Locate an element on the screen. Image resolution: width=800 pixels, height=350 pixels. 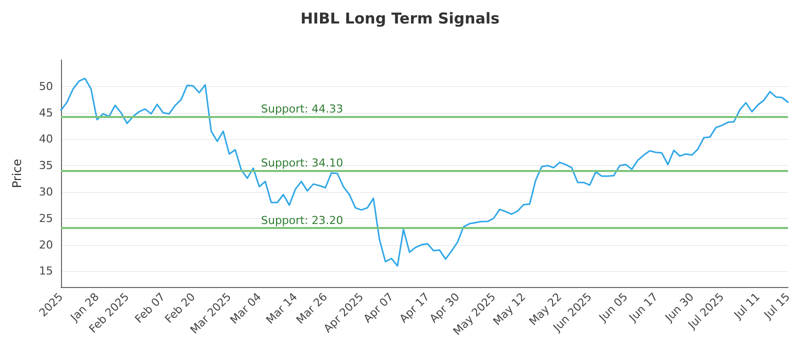
y-tick-label: 30 is located at coordinates (46, 191).